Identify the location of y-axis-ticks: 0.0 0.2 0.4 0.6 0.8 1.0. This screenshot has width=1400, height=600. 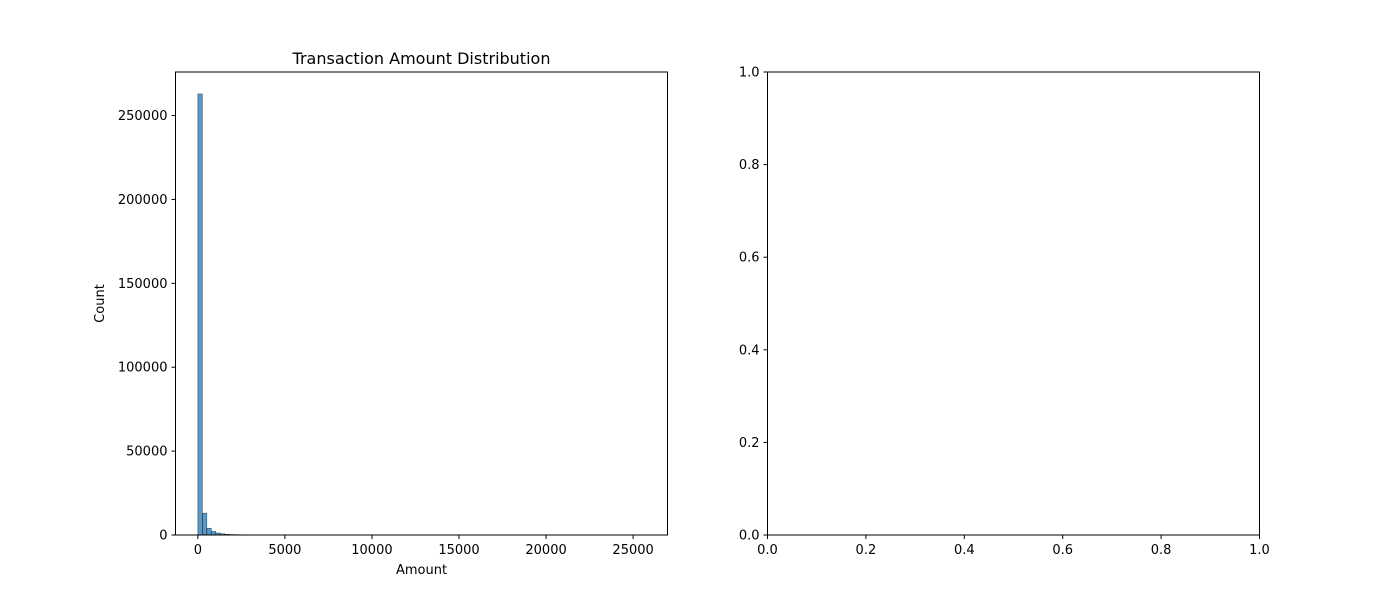
(753, 305).